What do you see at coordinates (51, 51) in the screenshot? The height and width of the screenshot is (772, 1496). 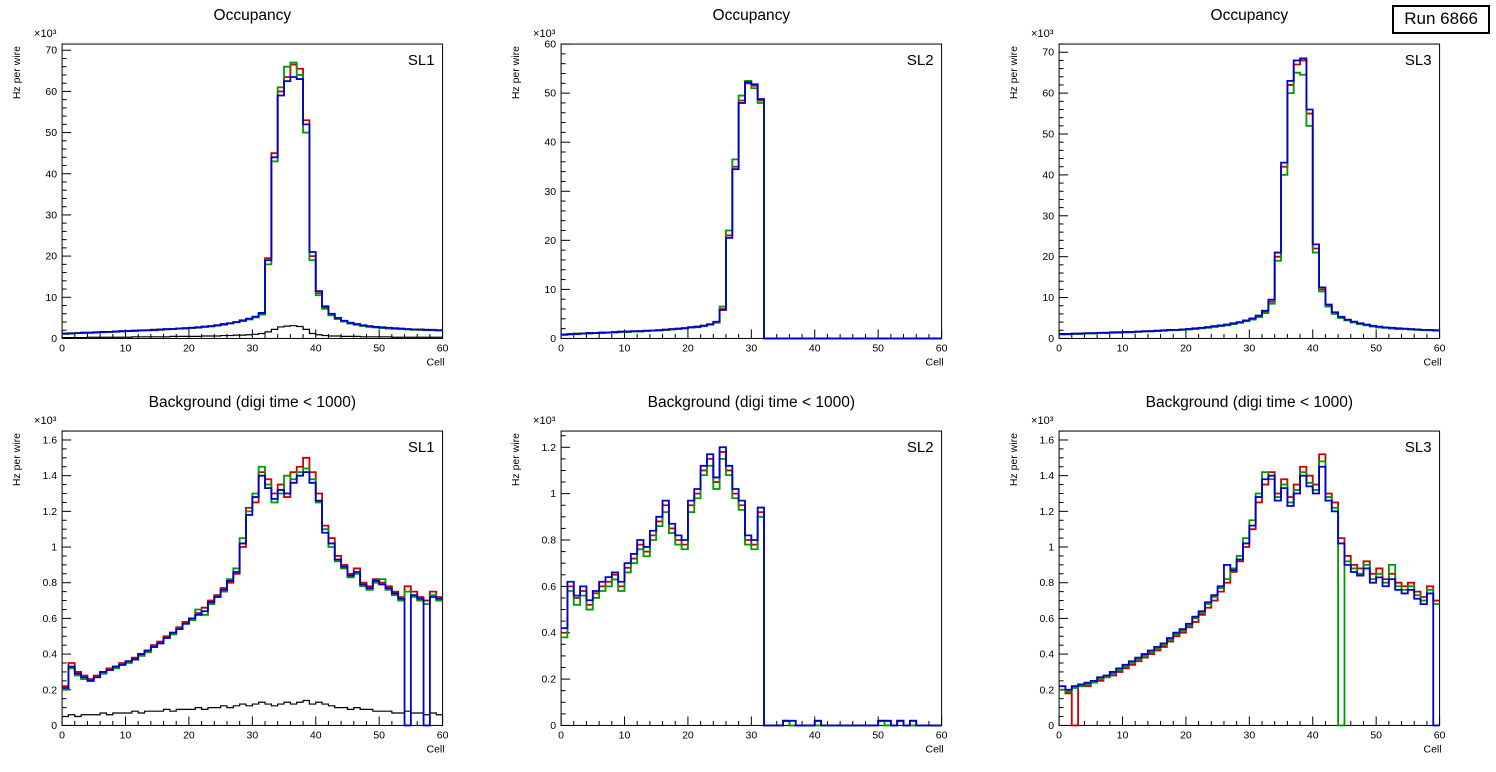 I see `y-tick-label: 70` at bounding box center [51, 51].